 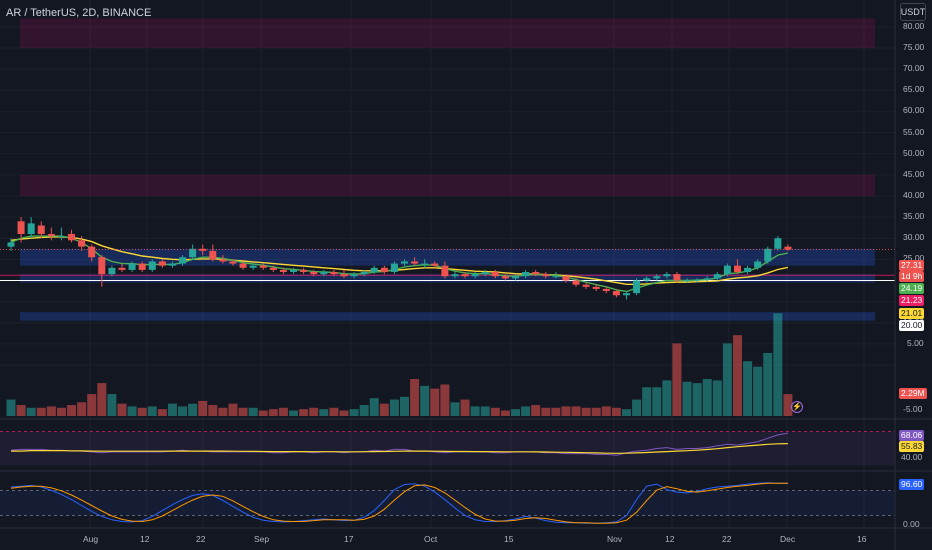 I want to click on rsi-band, so click(x=447, y=448).